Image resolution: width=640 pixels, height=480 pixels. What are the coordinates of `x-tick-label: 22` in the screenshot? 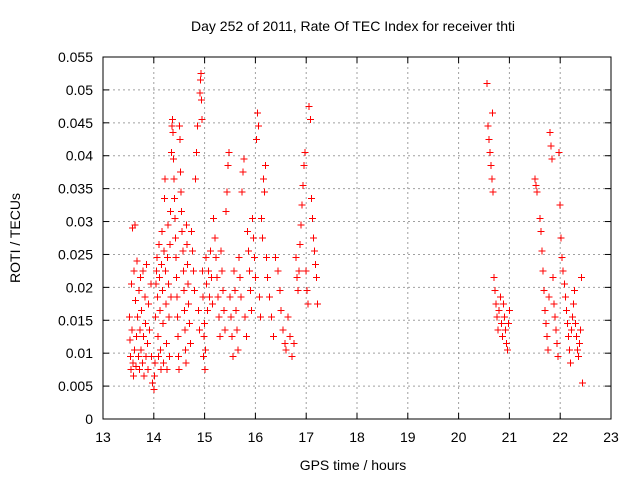 It's located at (560, 437).